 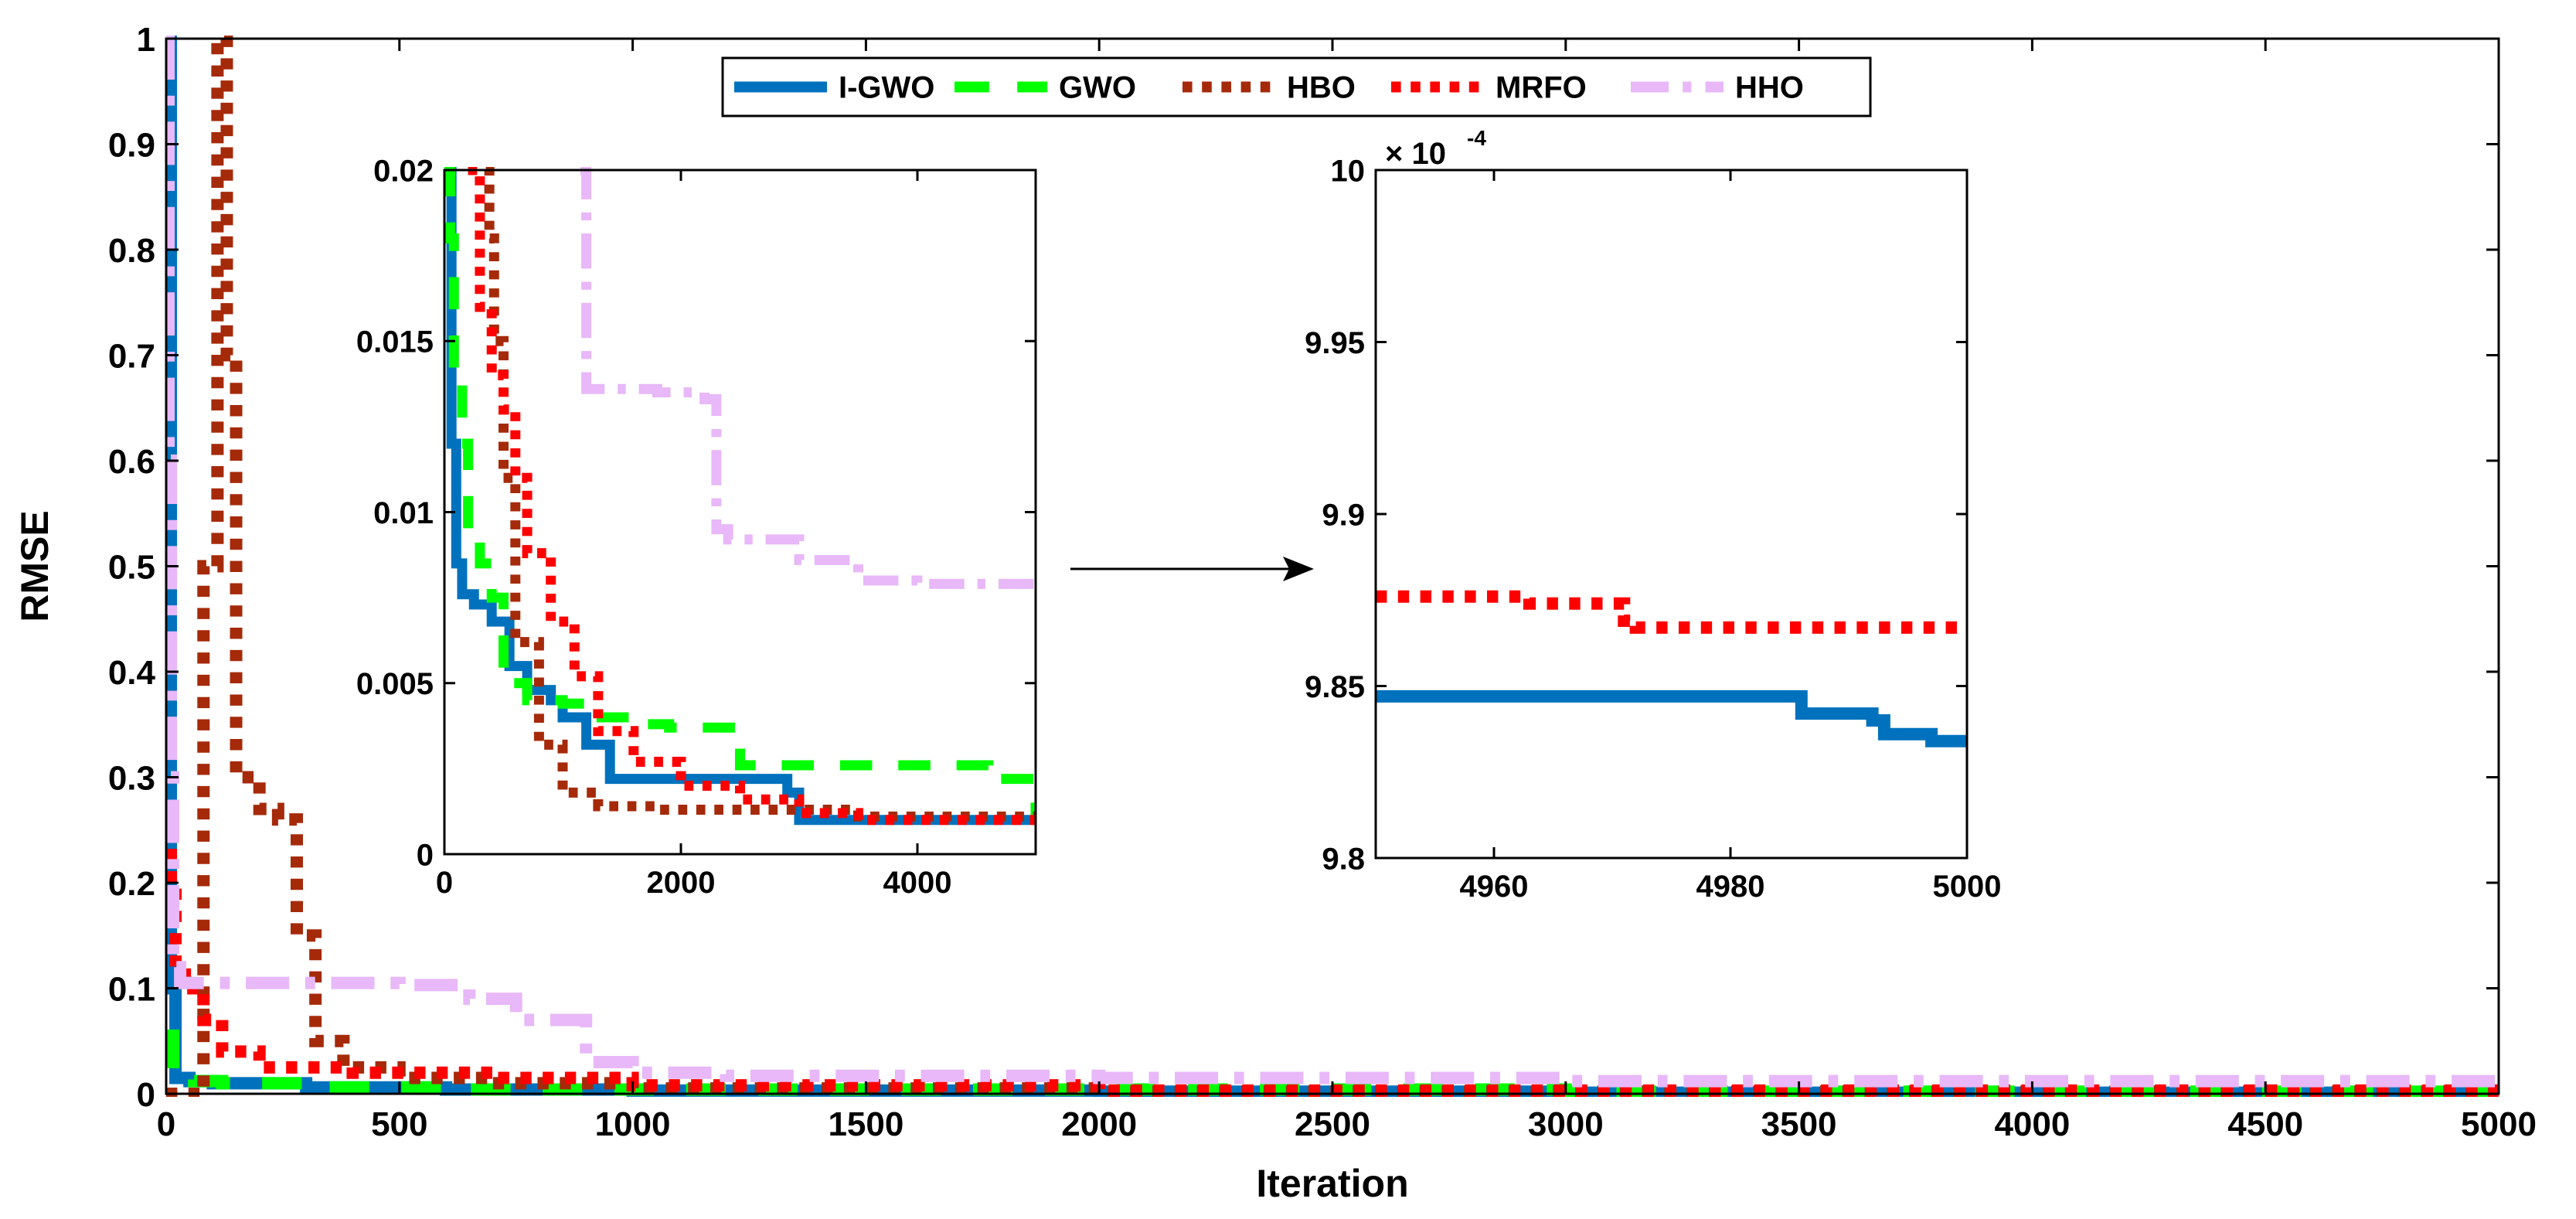 What do you see at coordinates (2499, 1124) in the screenshot?
I see `main-xtick-label: 5000` at bounding box center [2499, 1124].